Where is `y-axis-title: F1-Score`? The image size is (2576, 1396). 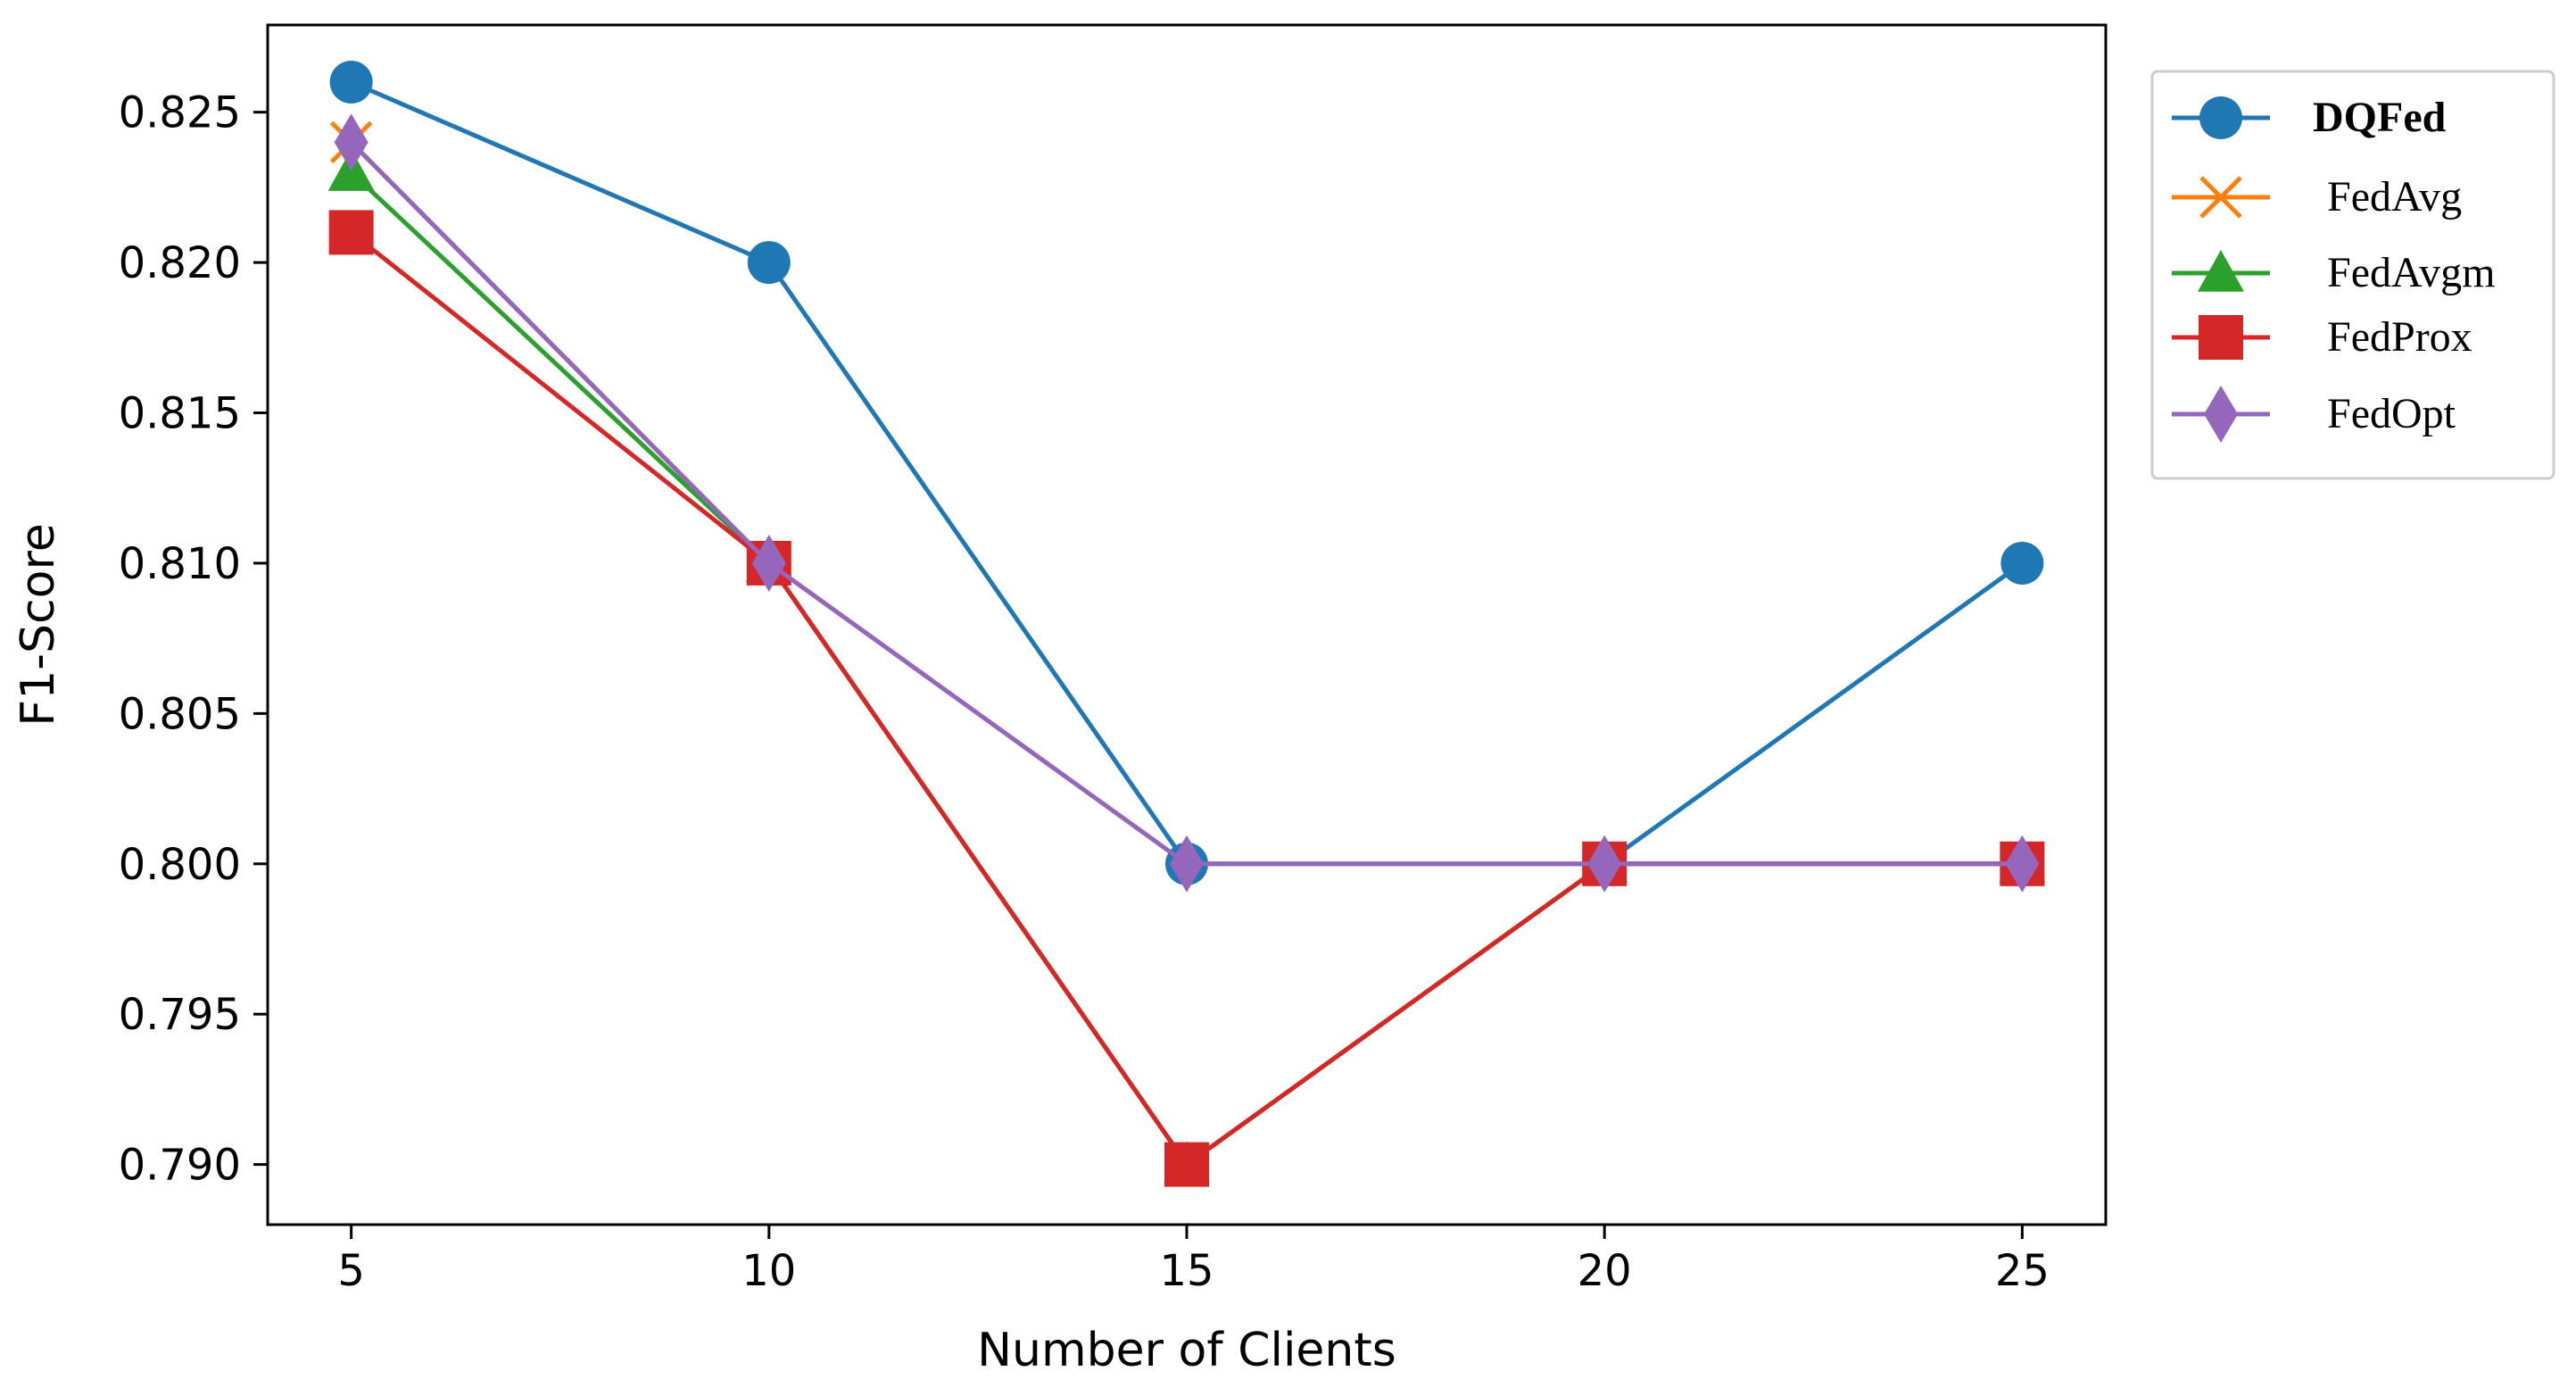 y-axis-title: F1-Score is located at coordinates (38, 624).